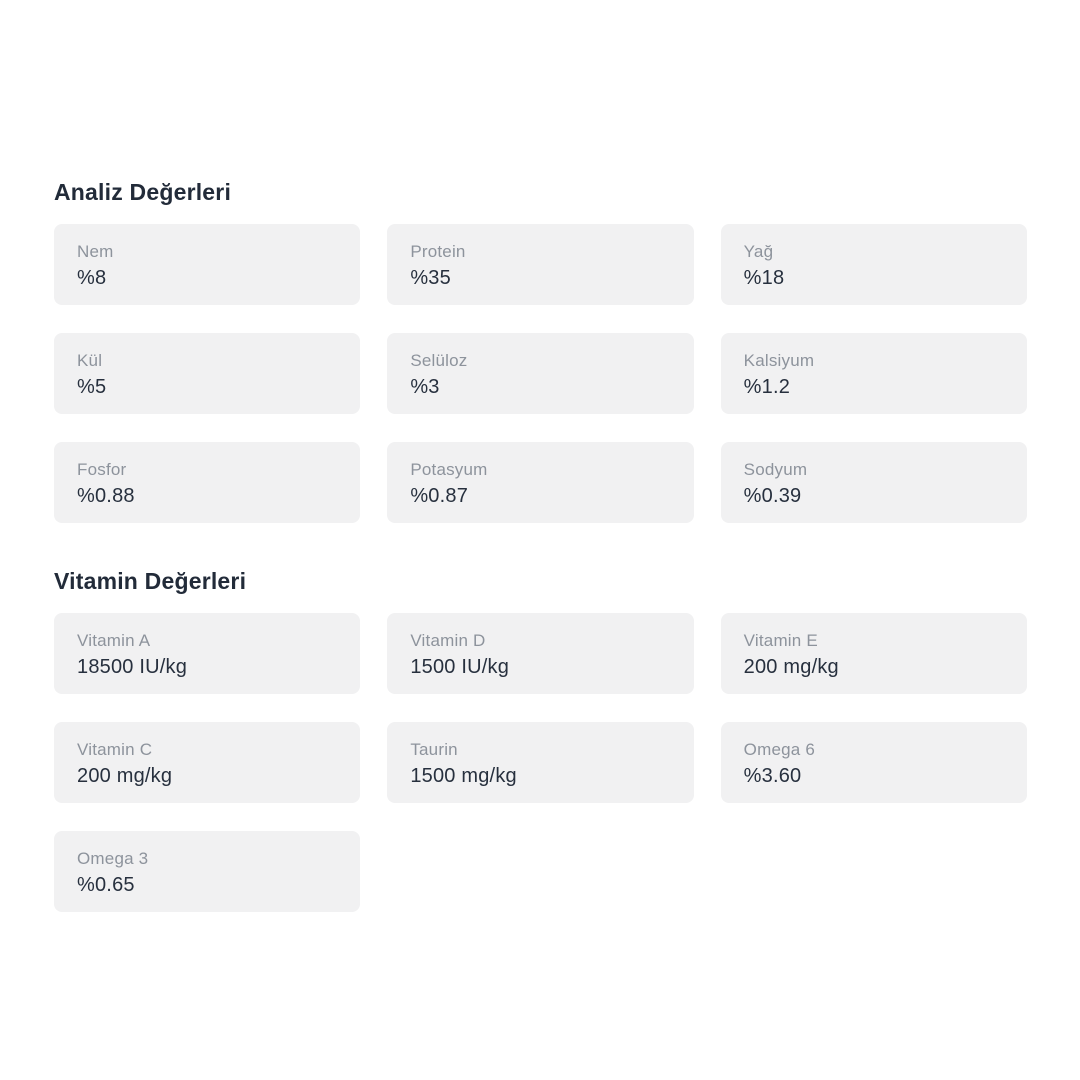 This screenshot has height=1080, width=1080. What do you see at coordinates (764, 277) in the screenshot?
I see `stat-value: %18` at bounding box center [764, 277].